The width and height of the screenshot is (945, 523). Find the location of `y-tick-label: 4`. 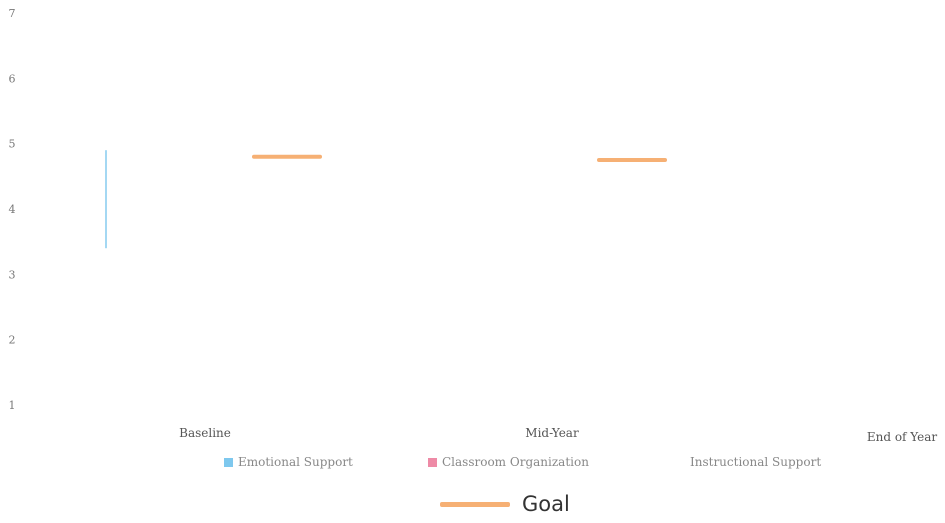

y-tick-label: 4 is located at coordinates (12, 209).